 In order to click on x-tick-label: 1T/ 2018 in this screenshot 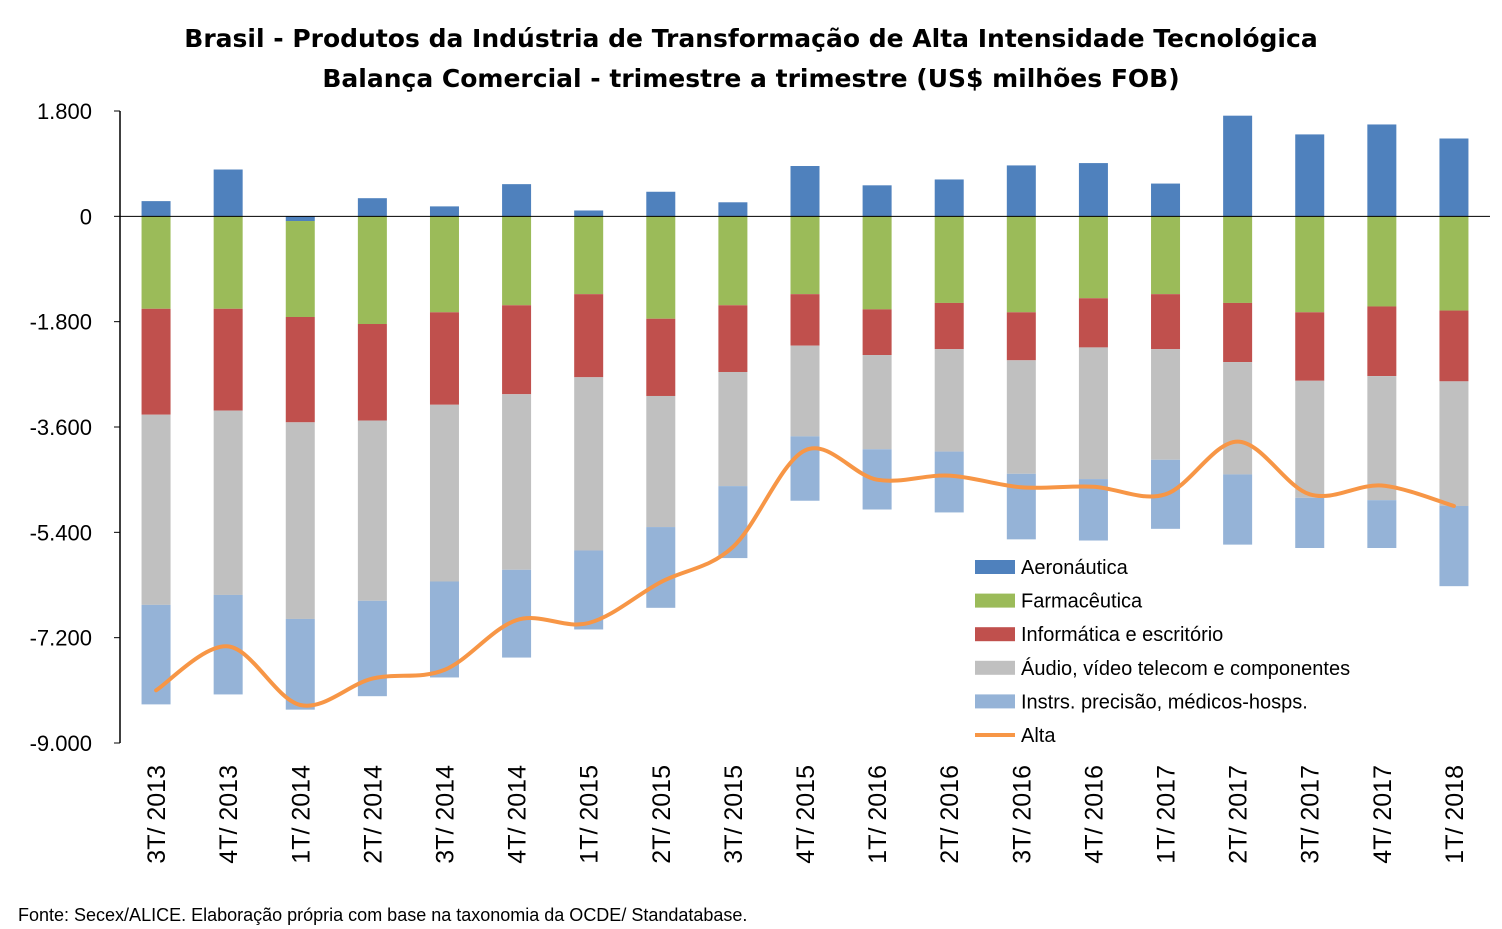, I will do `click(1455, 814)`.